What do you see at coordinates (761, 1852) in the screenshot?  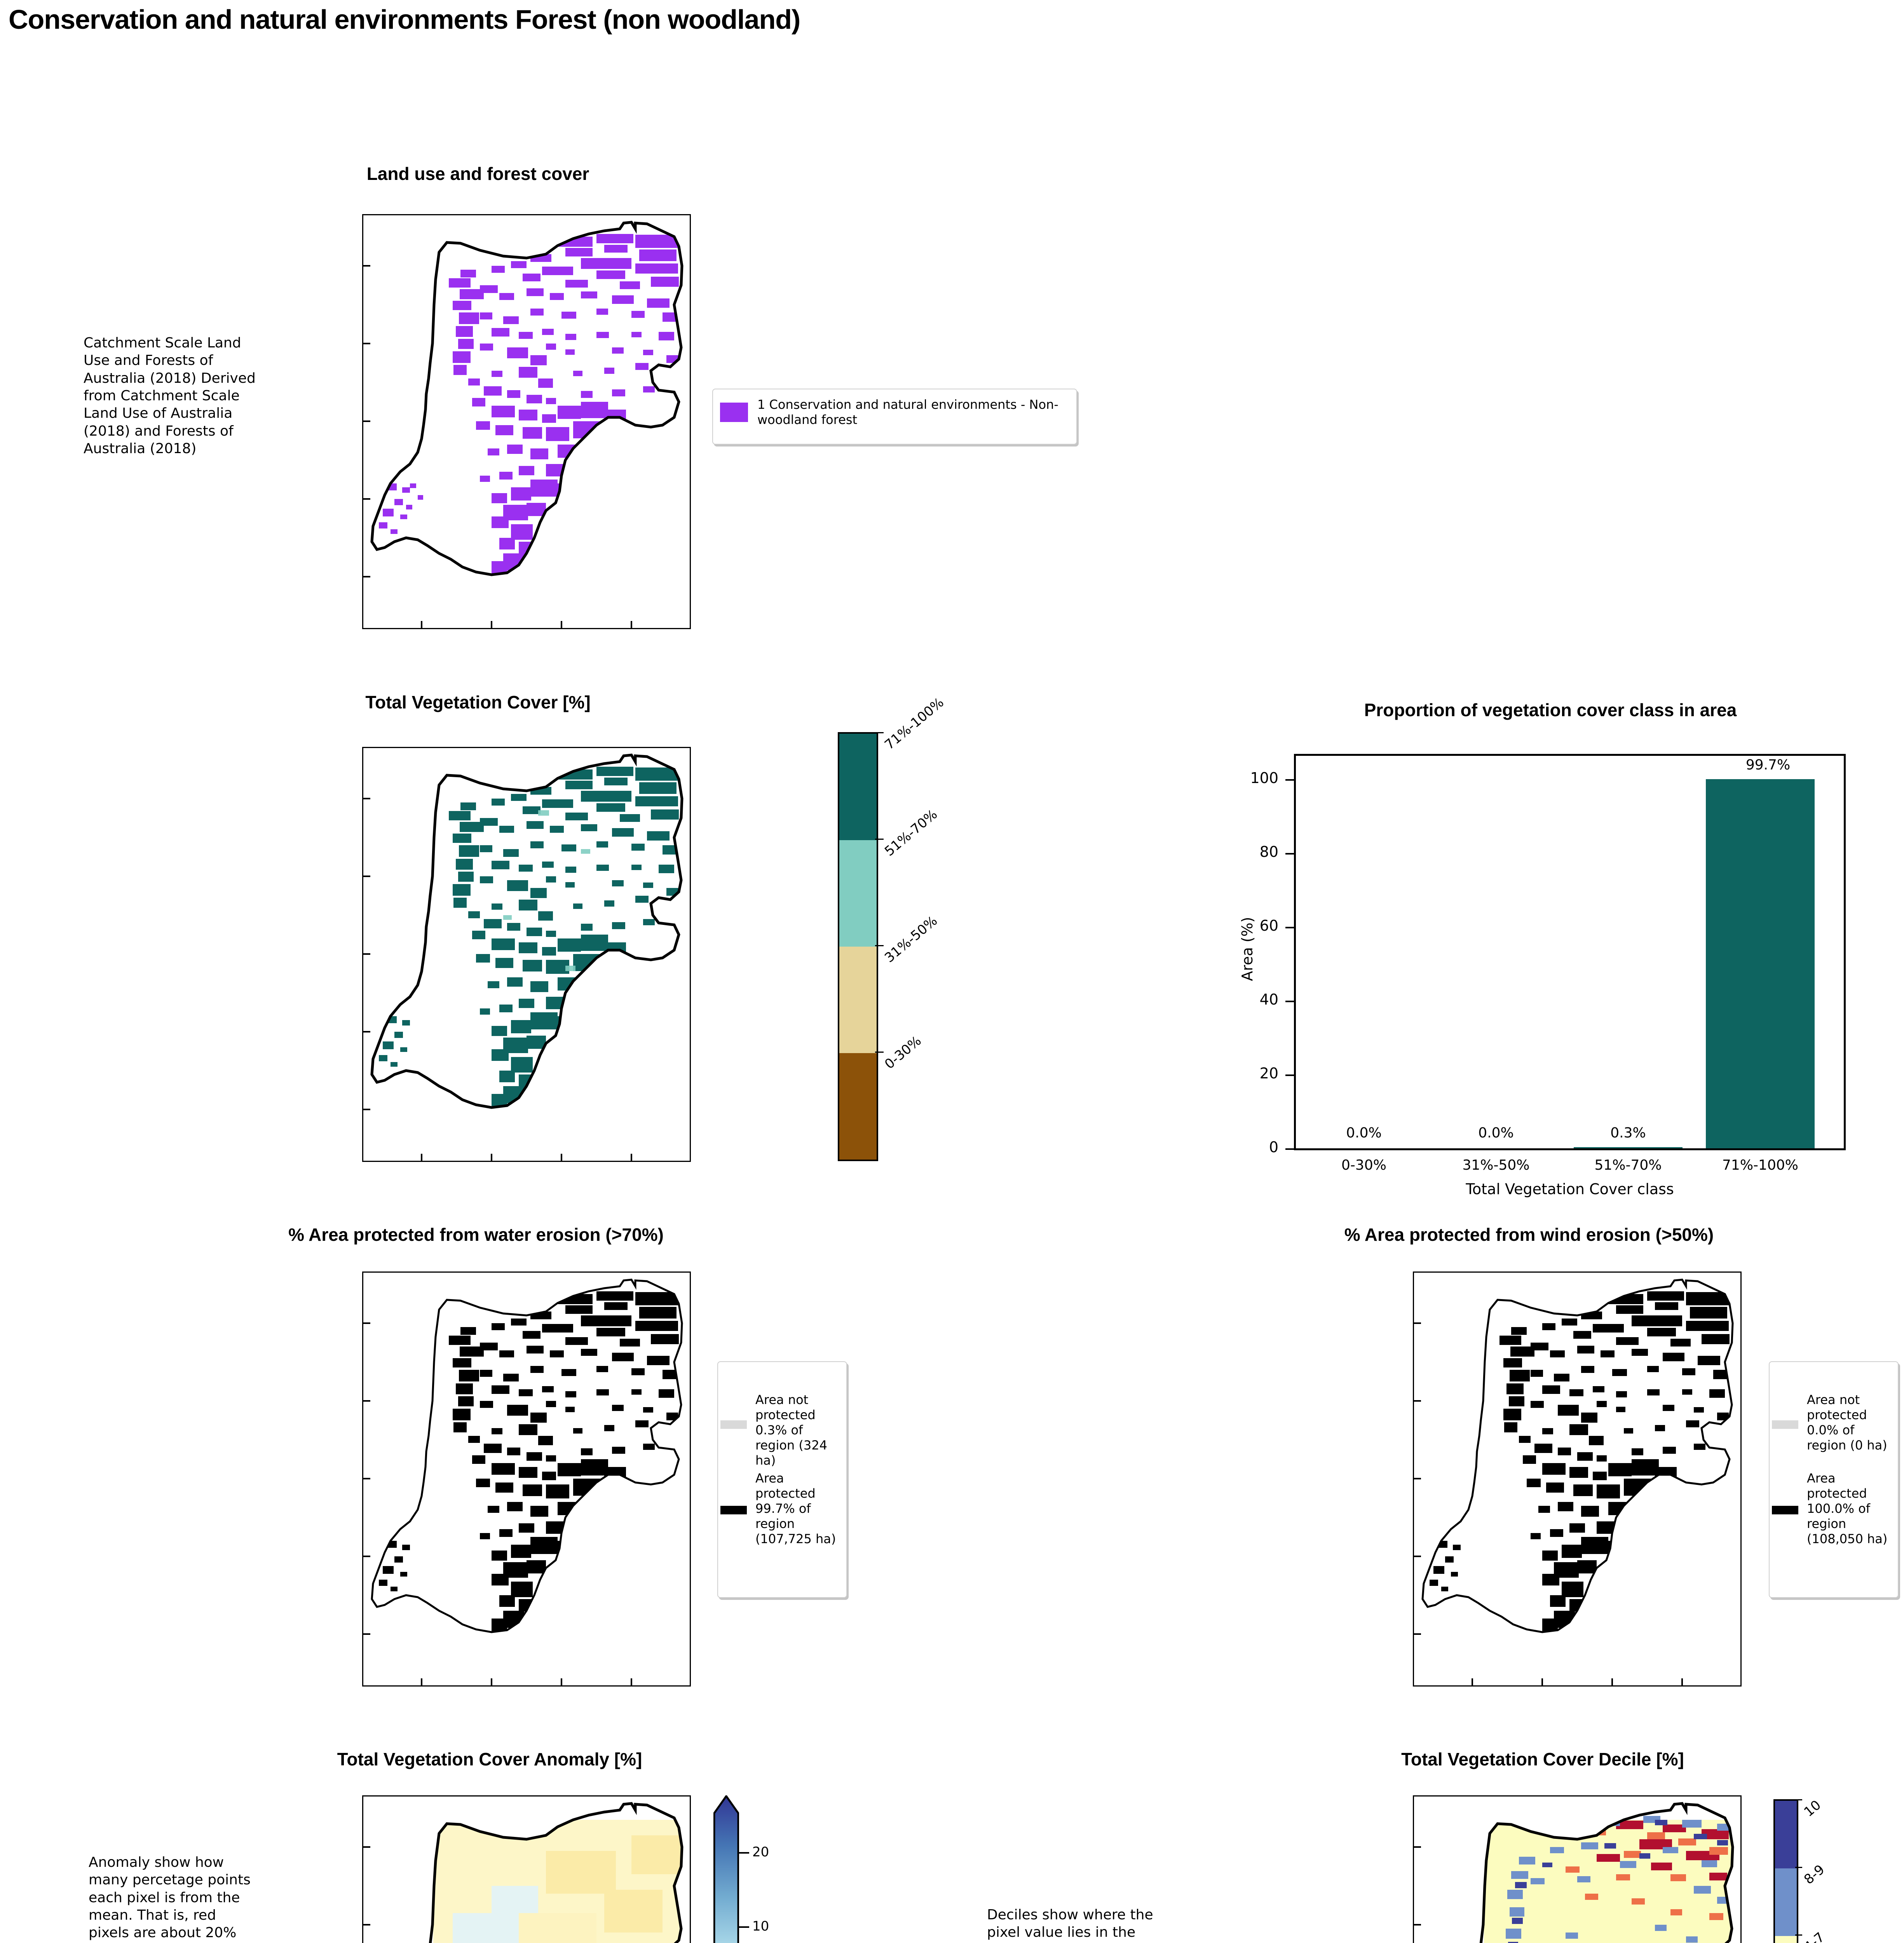 I see `anomaly-tick-20: 20` at bounding box center [761, 1852].